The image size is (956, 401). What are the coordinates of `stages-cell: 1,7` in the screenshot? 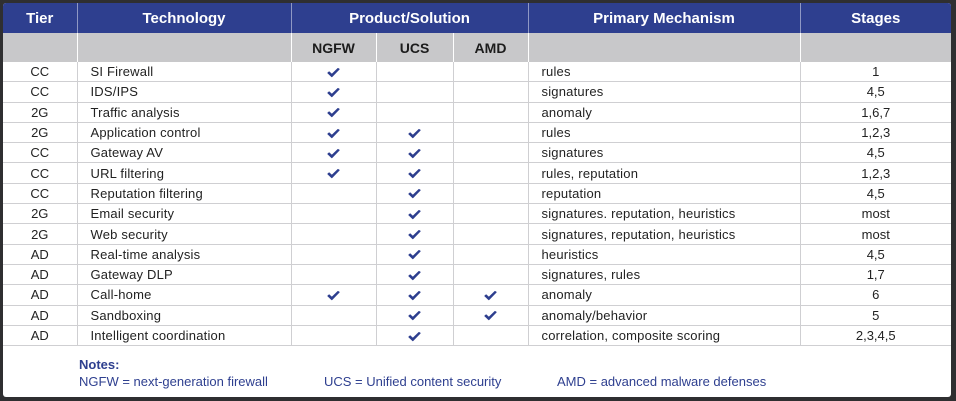 It's located at (875, 275).